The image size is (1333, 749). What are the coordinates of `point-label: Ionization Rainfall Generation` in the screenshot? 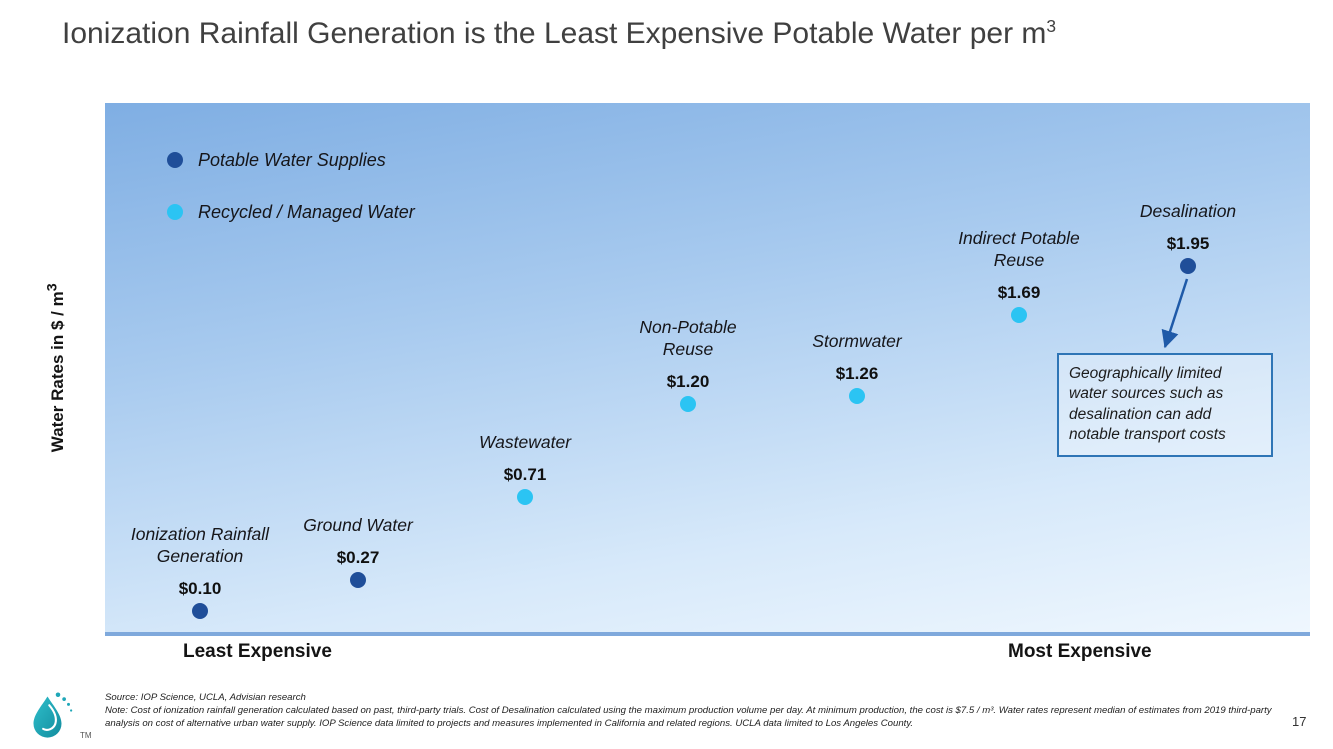 It's located at (200, 545).